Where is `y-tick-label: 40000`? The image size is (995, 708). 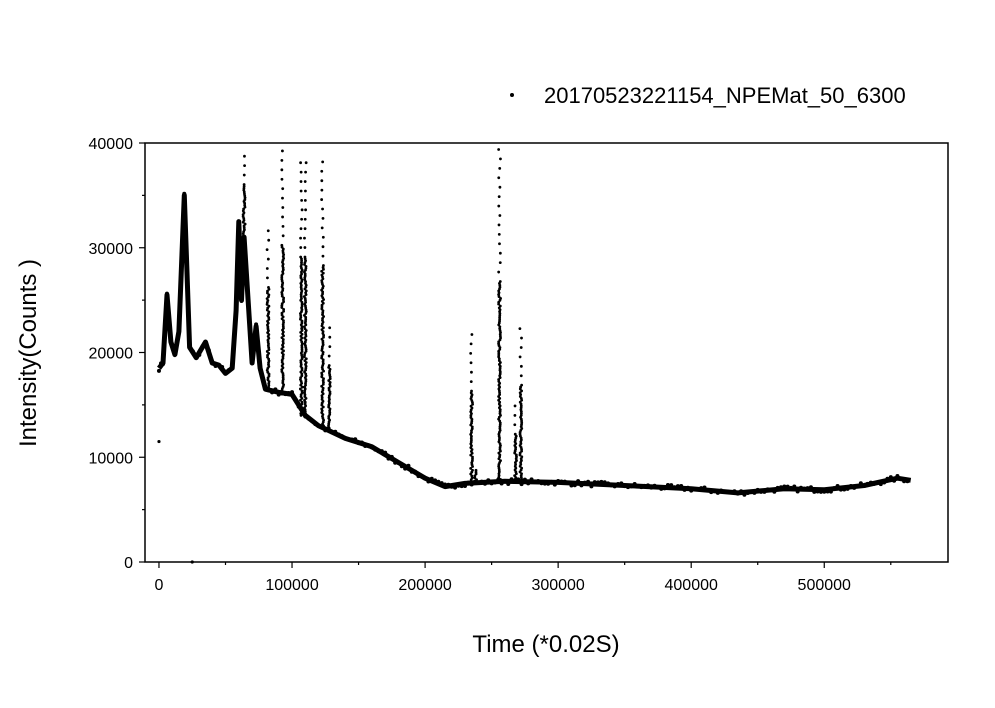 y-tick-label: 40000 is located at coordinates (111, 144).